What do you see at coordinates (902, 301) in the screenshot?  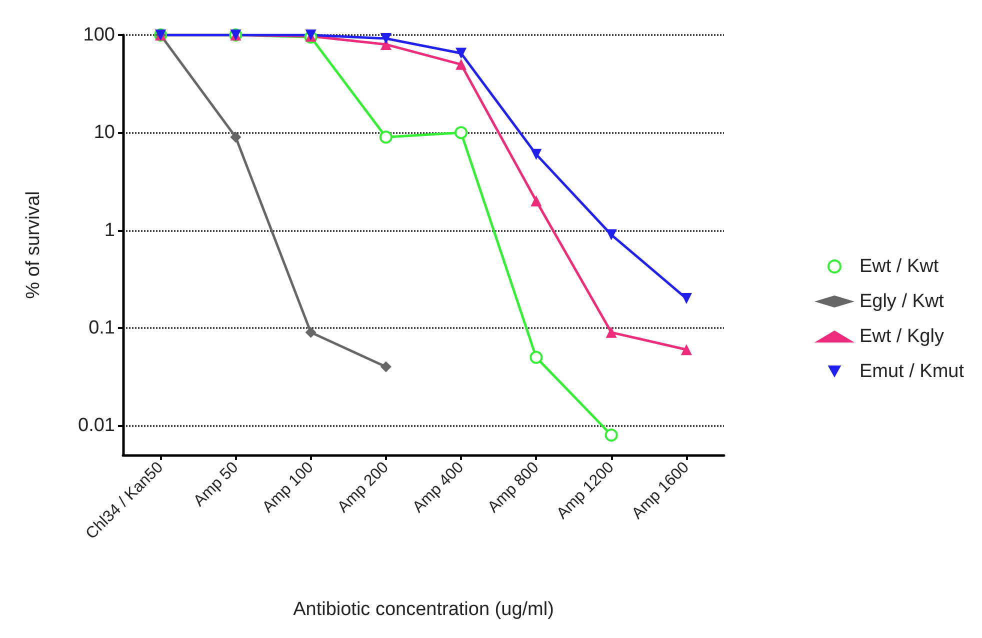 I see `legend-label: Egly / Kwt` at bounding box center [902, 301].